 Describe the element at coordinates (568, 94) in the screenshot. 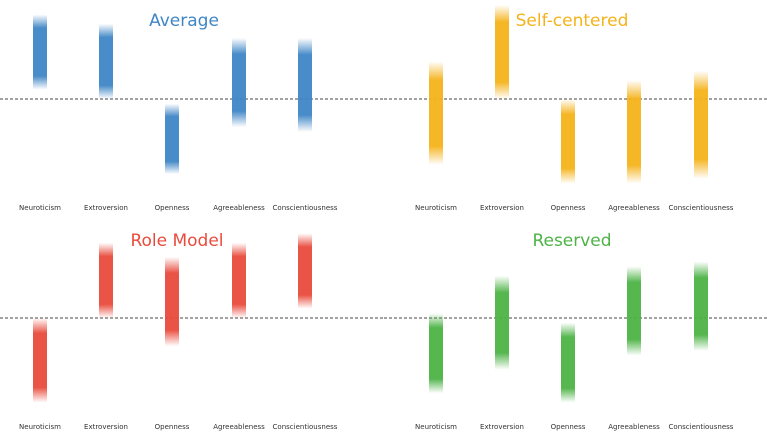

I see `self-centered-bars` at that location.